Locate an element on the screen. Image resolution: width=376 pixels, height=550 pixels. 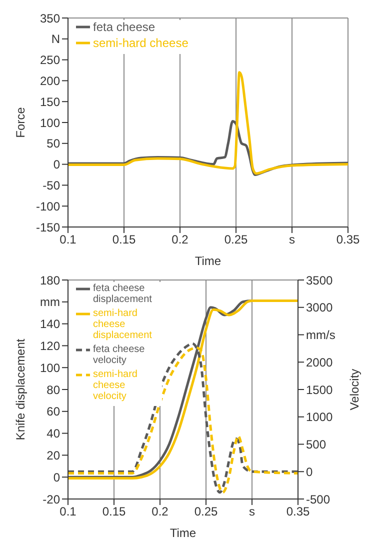
legend-label: feta cheese is located at coordinates (124, 27).